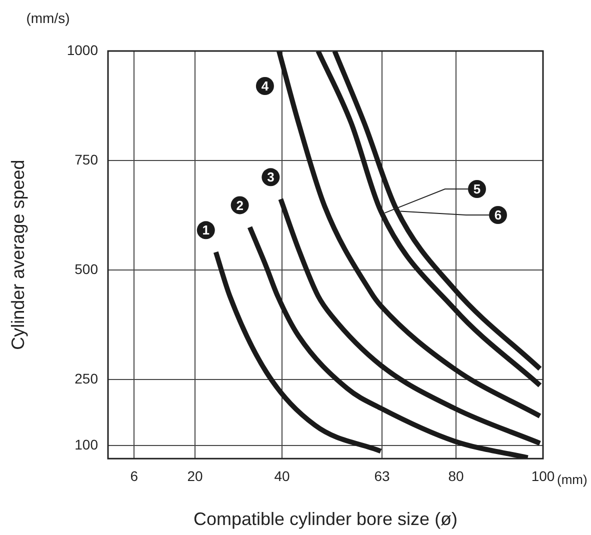  I want to click on y-tick-label: 1000, so click(82, 50).